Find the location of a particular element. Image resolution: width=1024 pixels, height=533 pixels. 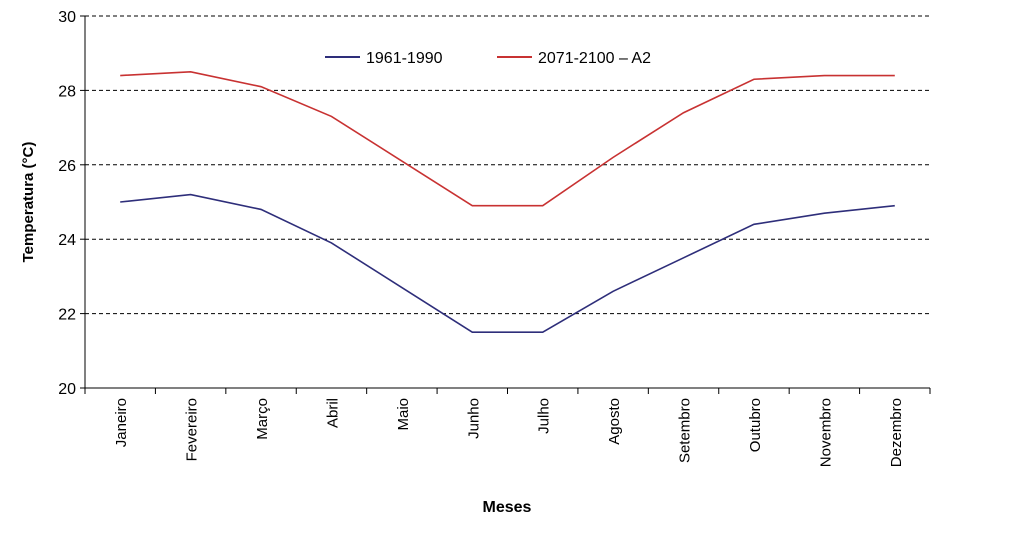

y-tick-label: 26 is located at coordinates (67, 166).